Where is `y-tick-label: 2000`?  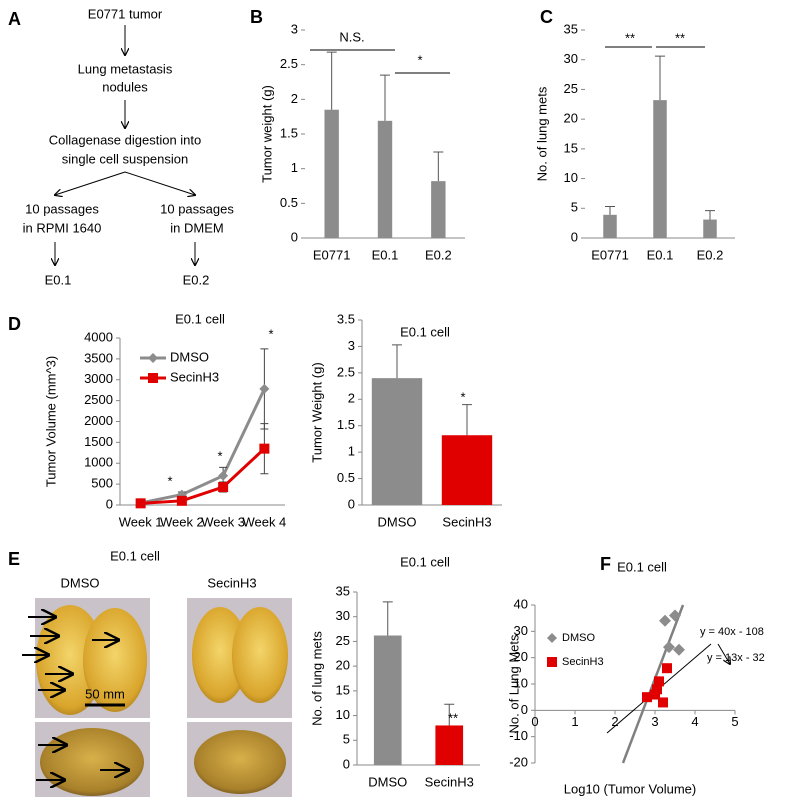 y-tick-label: 2000 is located at coordinates (98, 420).